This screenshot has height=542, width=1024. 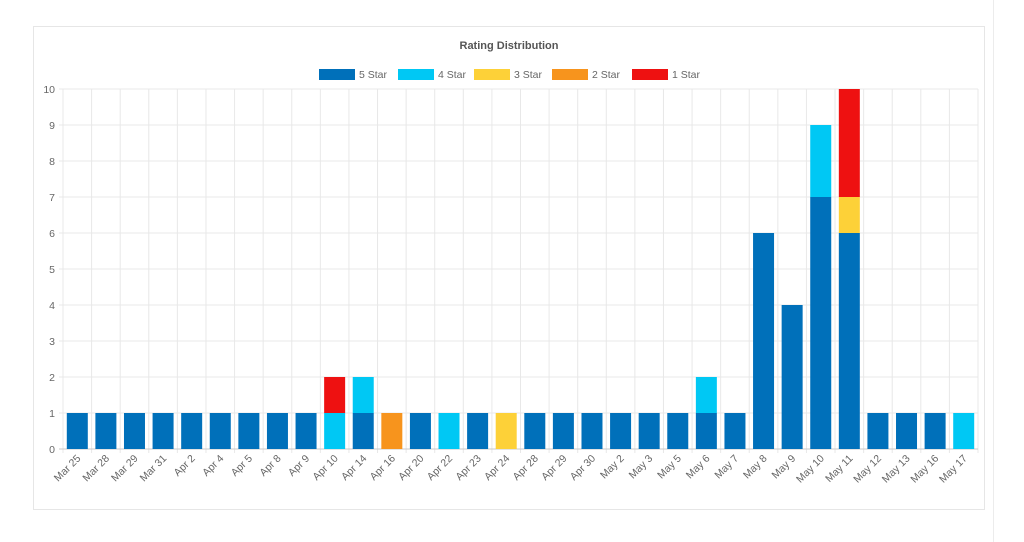 What do you see at coordinates (242, 466) in the screenshot?
I see `x-tick-label: Apr 5` at bounding box center [242, 466].